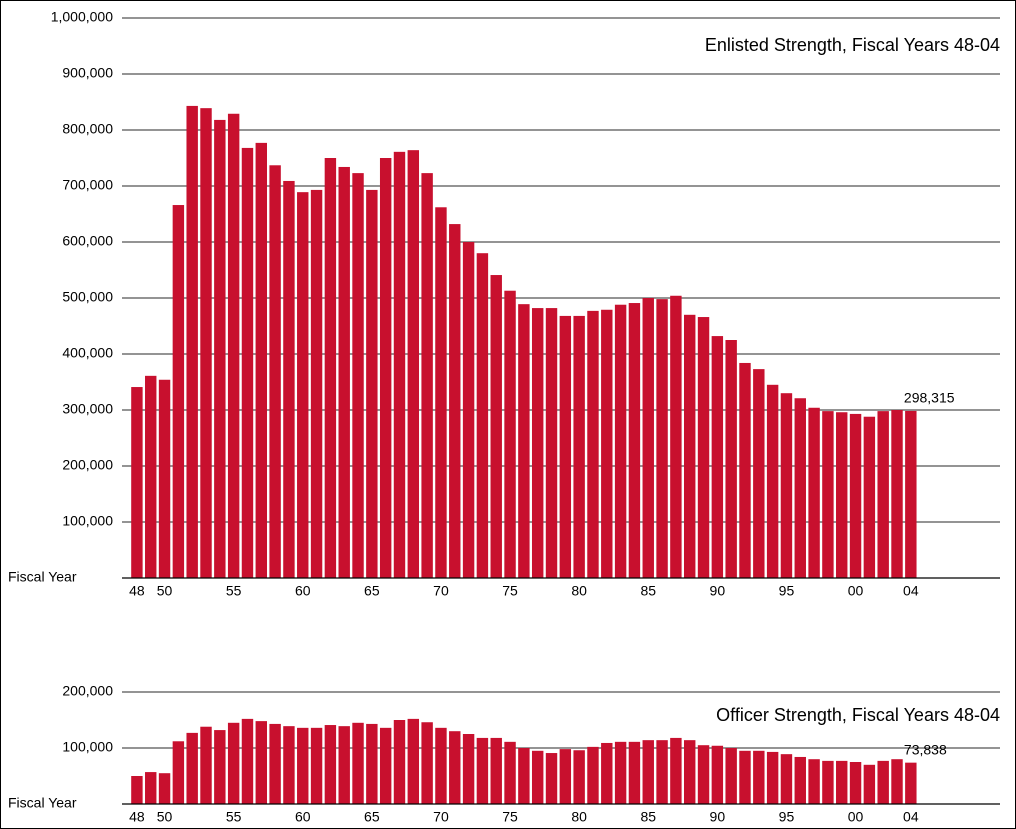 This screenshot has width=1016, height=829. Describe the element at coordinates (925, 749) in the screenshot. I see `value-label: 73,838` at that location.